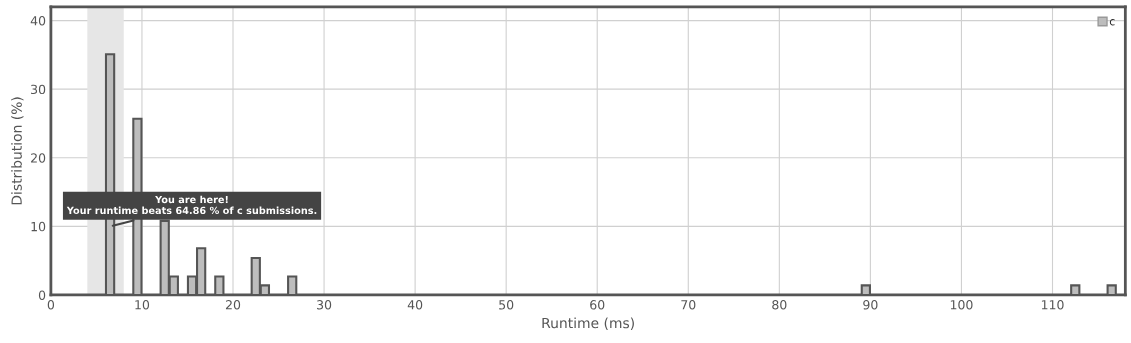  I want to click on y-tick-label: 20, so click(38, 158).